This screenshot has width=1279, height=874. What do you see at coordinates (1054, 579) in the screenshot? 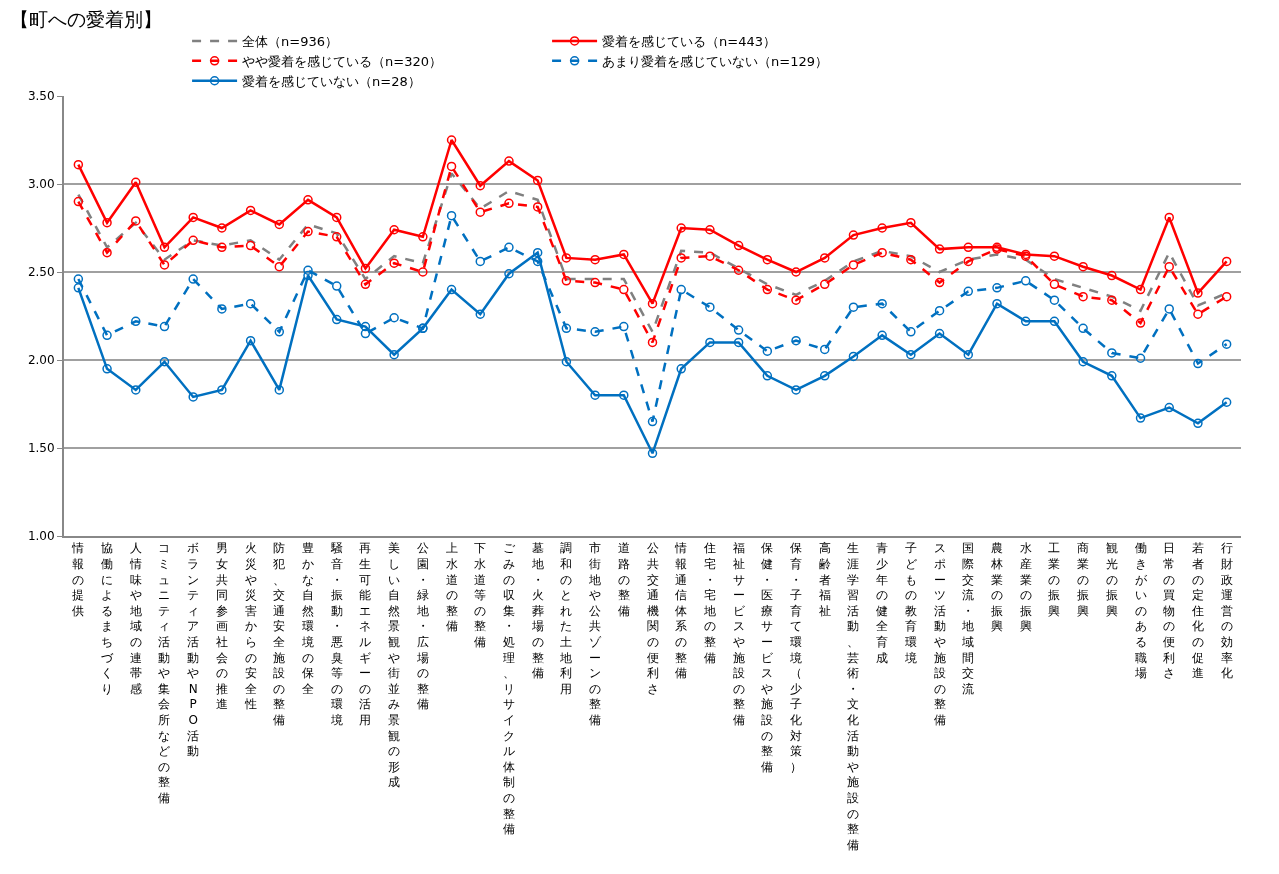
I see `x-tick-label: 工業の振興` at bounding box center [1054, 579].